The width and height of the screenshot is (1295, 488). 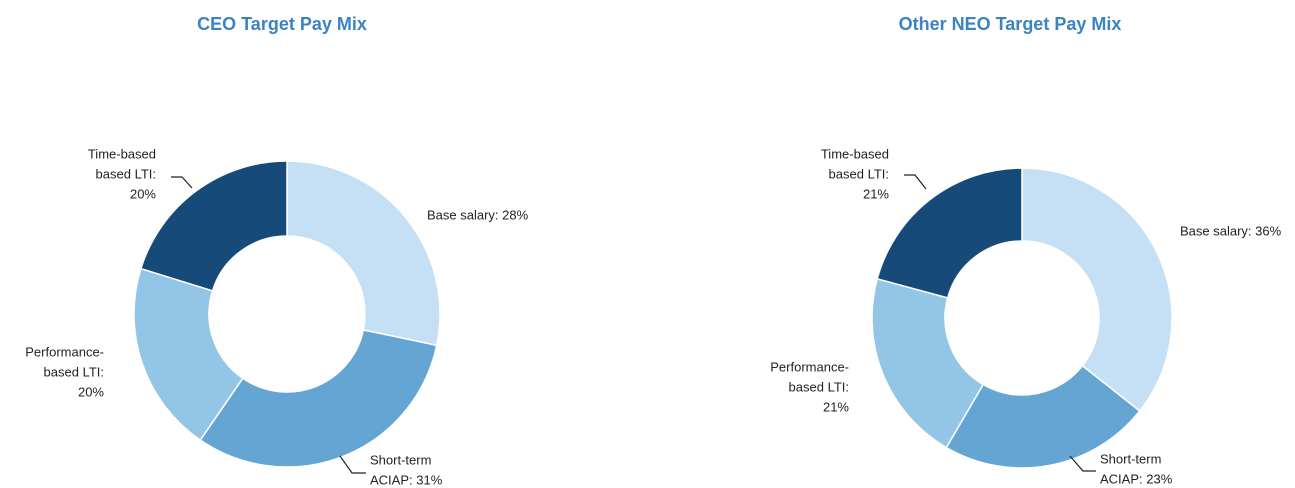 What do you see at coordinates (406, 479) in the screenshot?
I see `data-label: ACIAP: 31%` at bounding box center [406, 479].